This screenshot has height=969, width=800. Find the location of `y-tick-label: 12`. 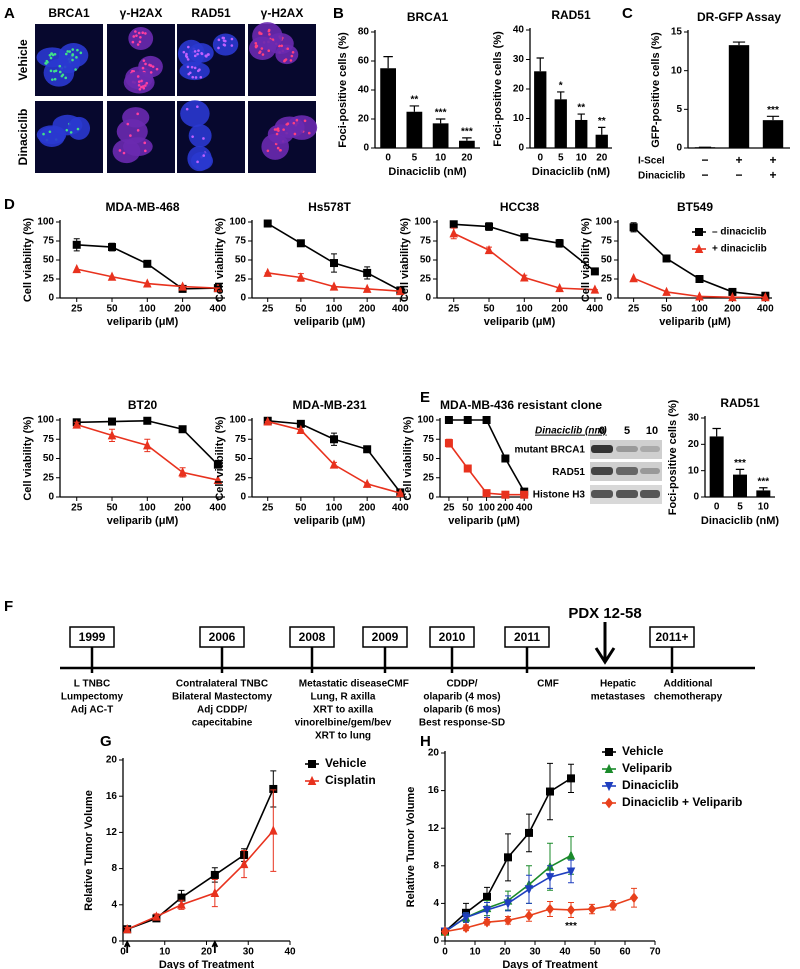

y-tick-label: 12 is located at coordinates (434, 828).